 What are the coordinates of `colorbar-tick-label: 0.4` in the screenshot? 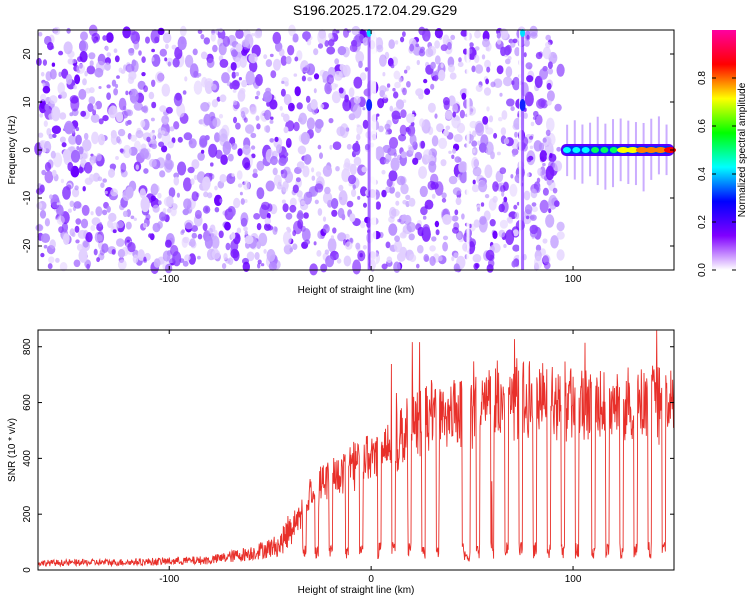 It's located at (702, 174).